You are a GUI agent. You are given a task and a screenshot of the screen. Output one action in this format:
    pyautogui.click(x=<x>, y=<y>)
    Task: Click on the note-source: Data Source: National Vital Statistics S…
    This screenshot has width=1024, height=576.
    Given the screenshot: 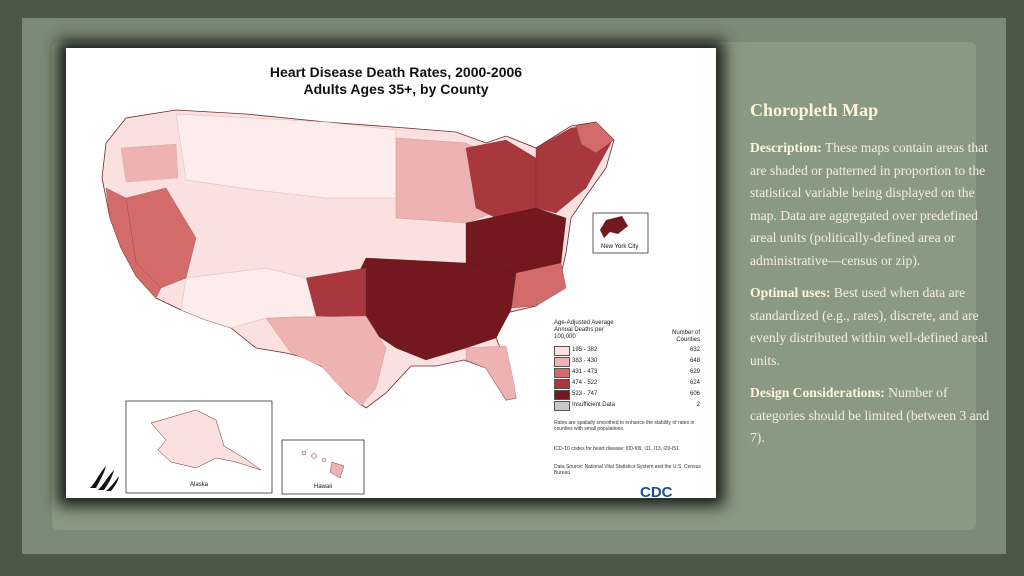 What is the action you would take?
    pyautogui.click(x=627, y=470)
    